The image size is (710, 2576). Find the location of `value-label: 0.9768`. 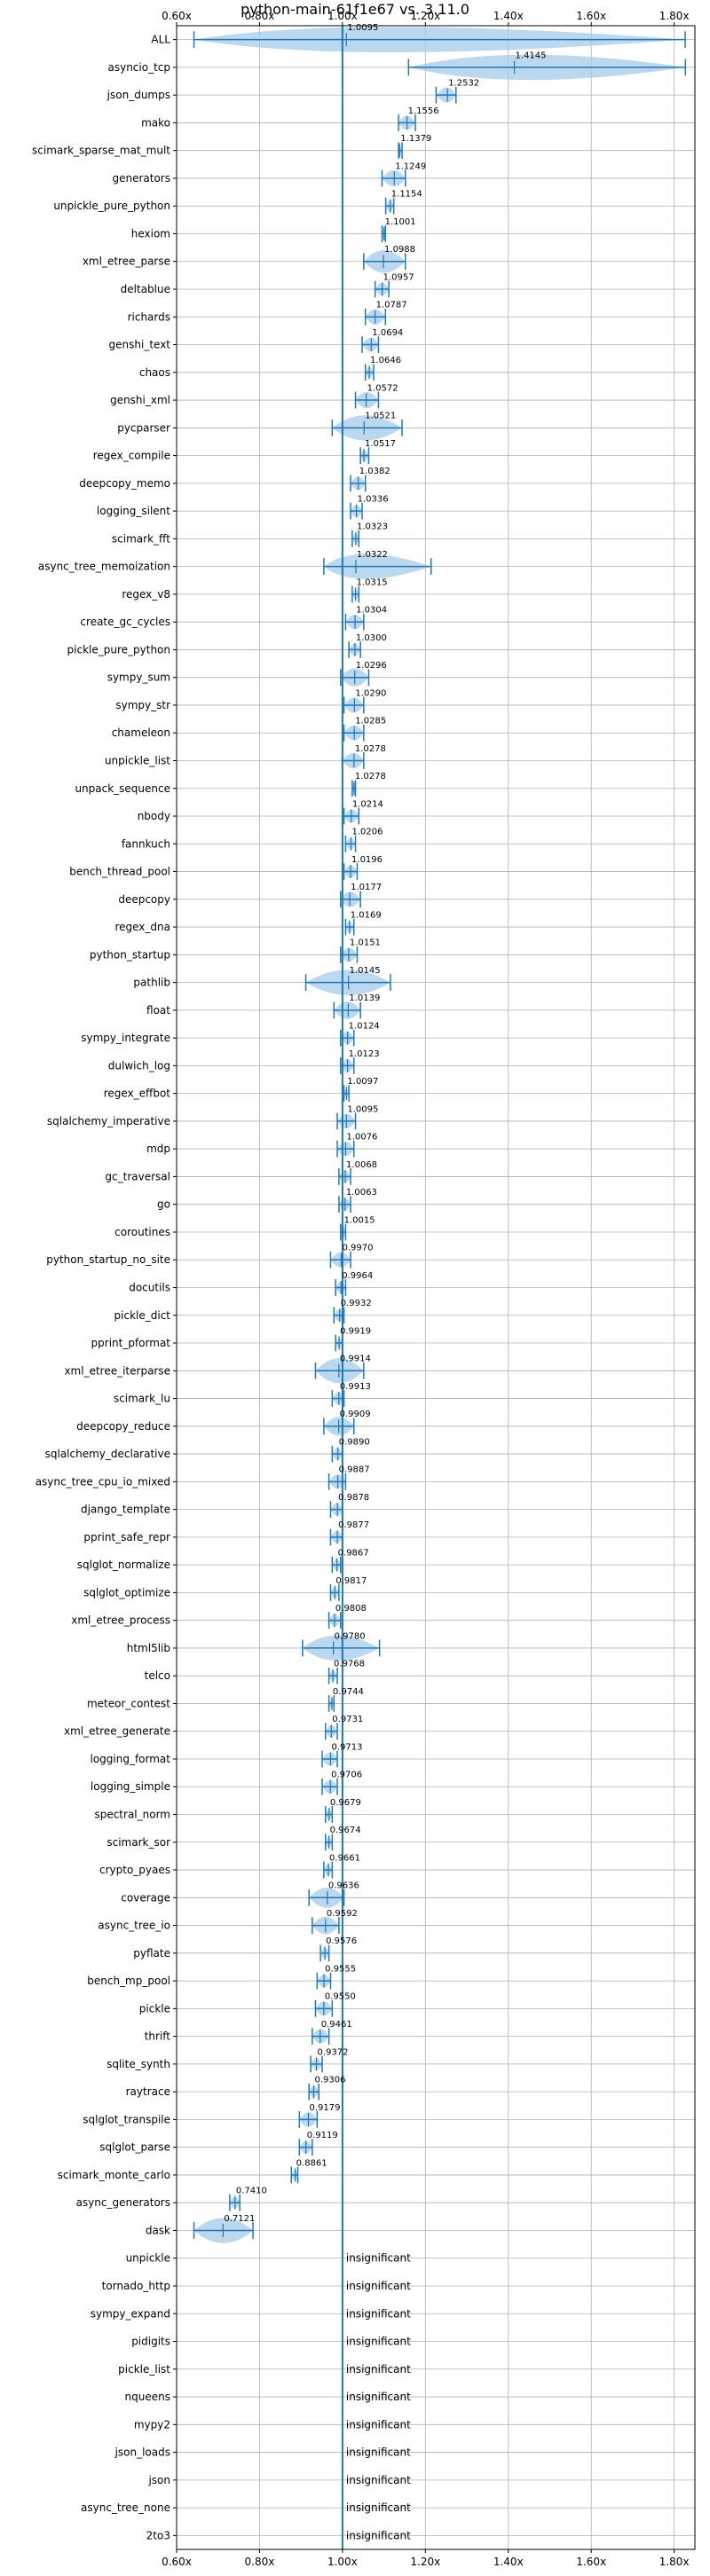

value-label: 0.9768 is located at coordinates (349, 1664).